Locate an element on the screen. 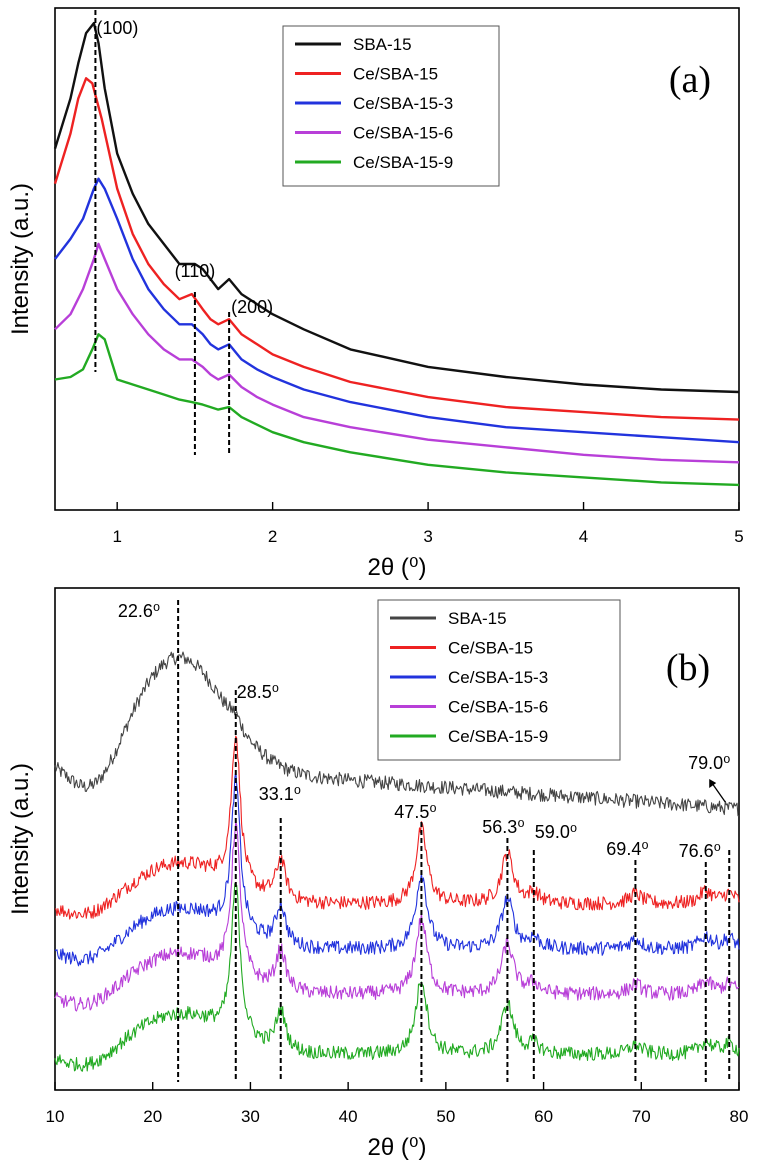 The height and width of the screenshot is (1167, 759). x-tick-label: 60 is located at coordinates (543, 1116).